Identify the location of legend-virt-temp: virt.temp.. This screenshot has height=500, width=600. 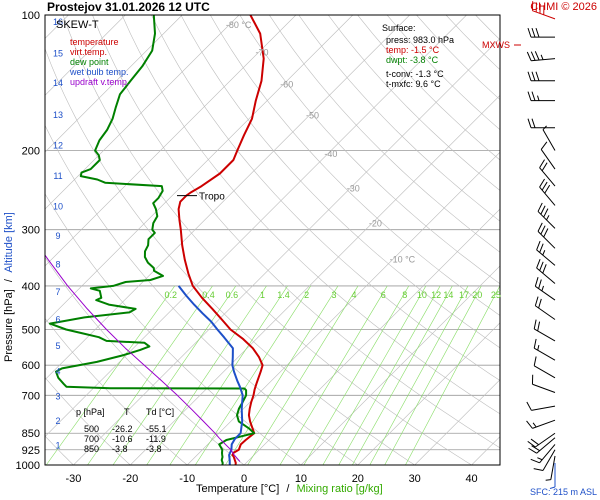
(88, 52).